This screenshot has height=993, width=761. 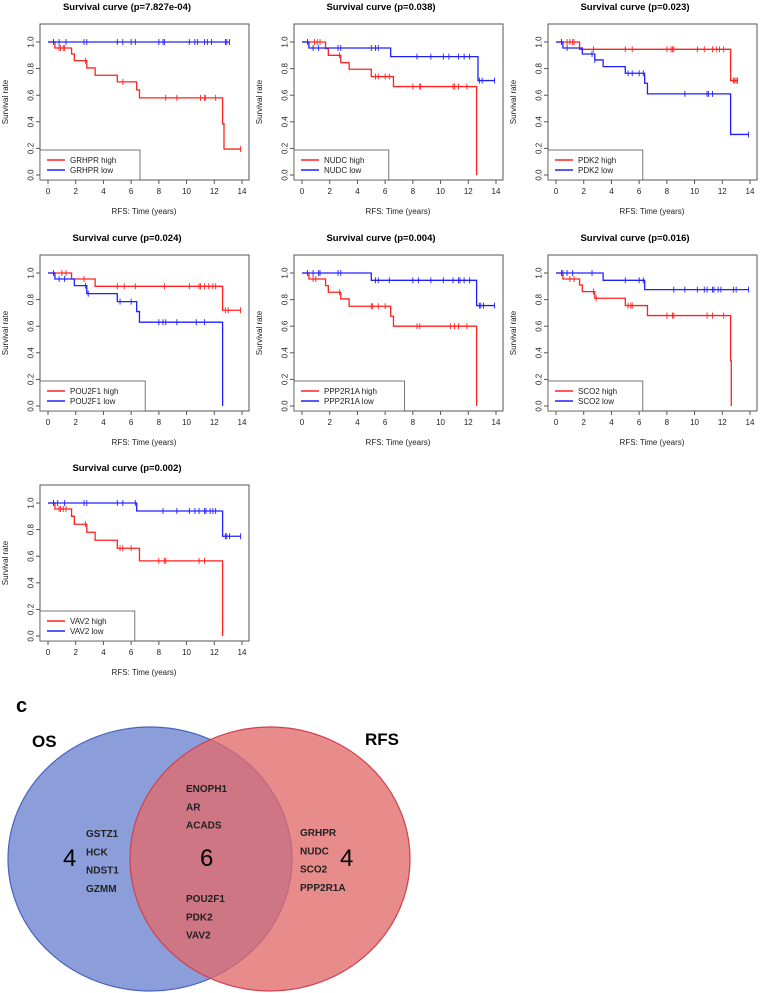 I want to click on gene-label: GZMM, so click(x=101, y=889).